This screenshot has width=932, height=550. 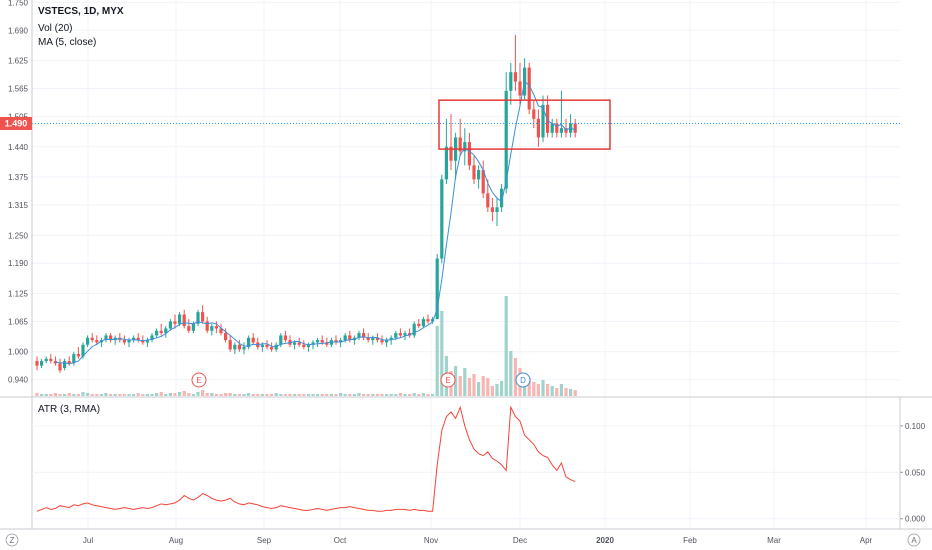 I want to click on price-tick-label: 1.250, so click(x=18, y=235).